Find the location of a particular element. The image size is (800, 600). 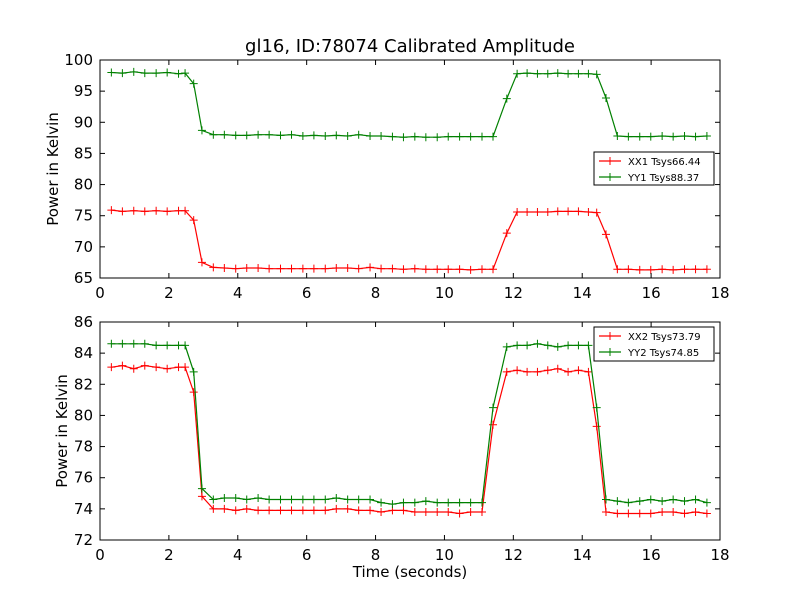

y-tick-label: 70 is located at coordinates (83, 247).